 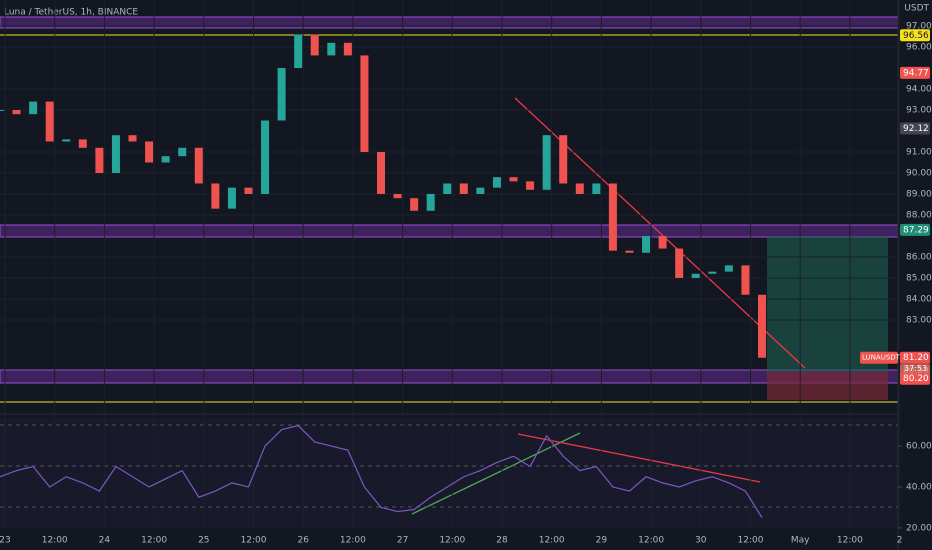 What do you see at coordinates (919, 299) in the screenshot?
I see `y-tick-label: 84.00` at bounding box center [919, 299].